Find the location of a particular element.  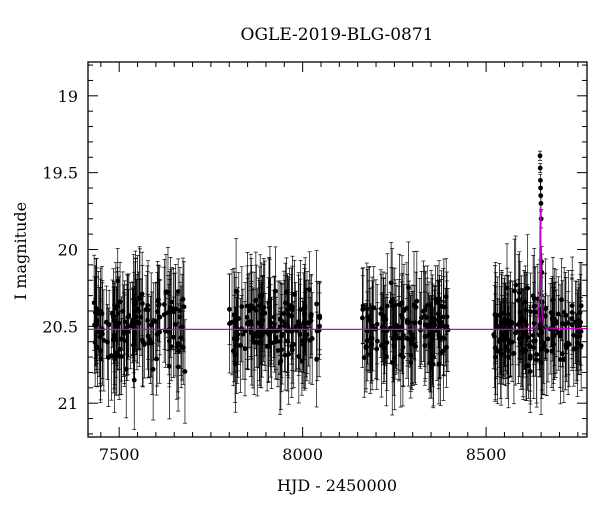

x-axis-label: HJD - 2450000 is located at coordinates (337, 485).